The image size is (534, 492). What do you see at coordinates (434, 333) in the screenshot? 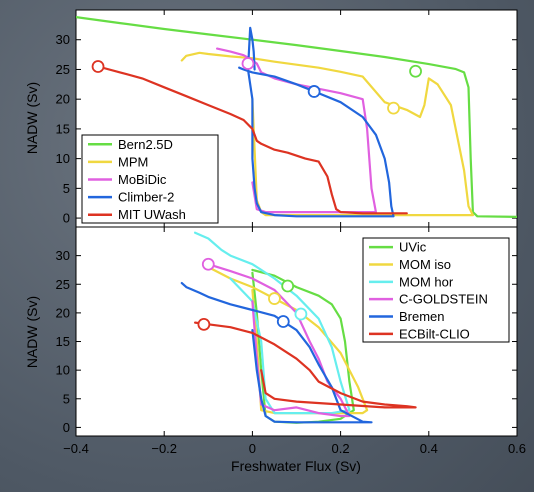
I see `legend-label: ECBilt-CLIO` at bounding box center [434, 333].